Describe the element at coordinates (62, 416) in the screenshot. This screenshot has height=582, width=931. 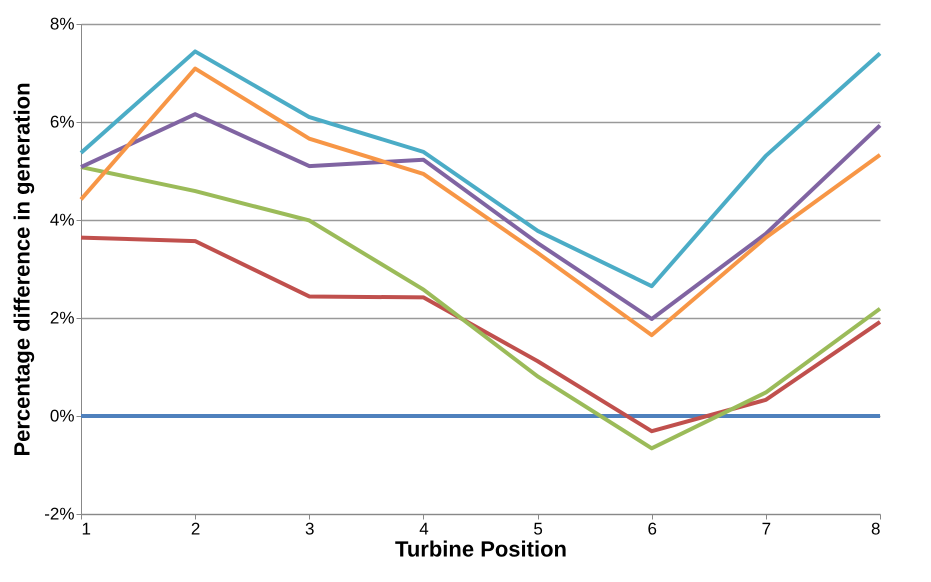
I see `y-tick-label: 0%` at that location.